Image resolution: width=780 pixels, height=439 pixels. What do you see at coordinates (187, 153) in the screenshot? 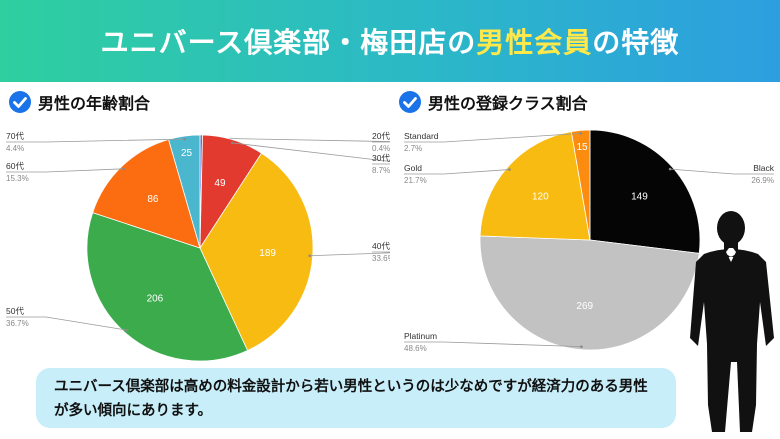
I see `slice-value-label: 25` at bounding box center [187, 153].